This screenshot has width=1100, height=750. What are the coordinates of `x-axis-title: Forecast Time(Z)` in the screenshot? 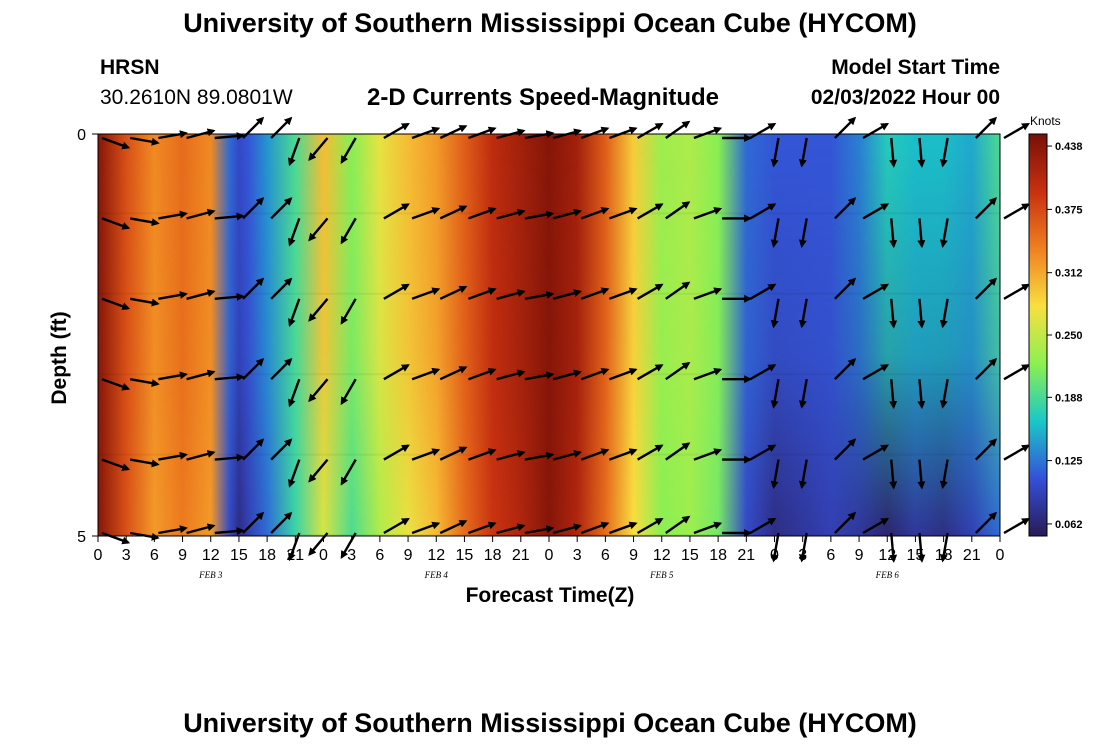 It's located at (550, 595).